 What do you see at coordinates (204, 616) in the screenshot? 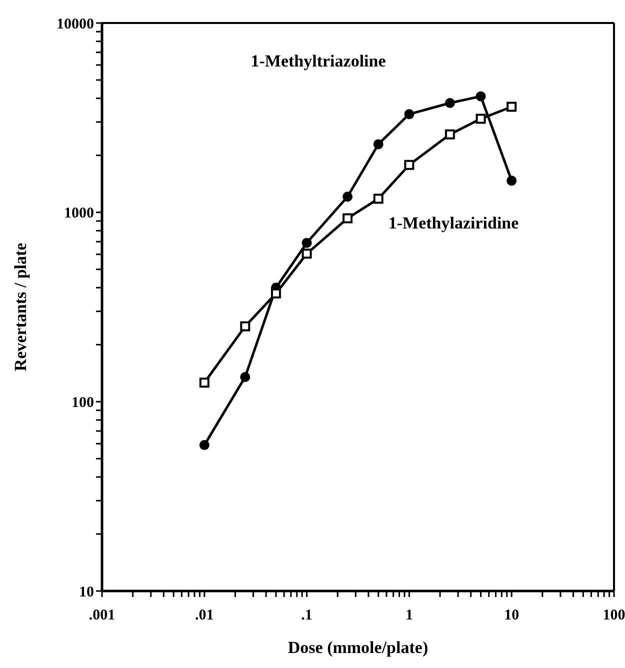
I see `x-tick-label: .01` at bounding box center [204, 616].